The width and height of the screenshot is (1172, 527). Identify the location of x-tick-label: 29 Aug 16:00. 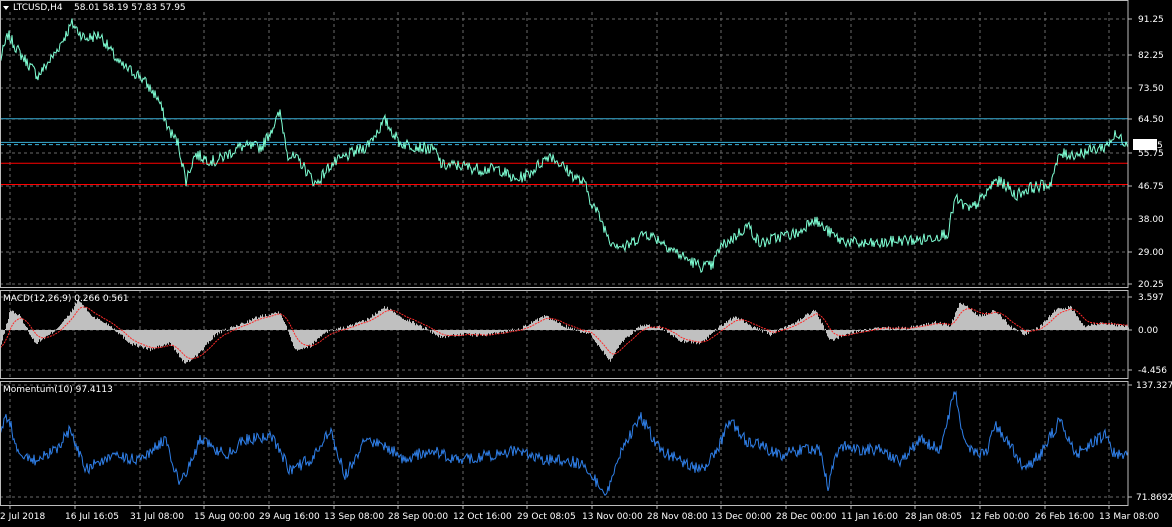
(289, 517).